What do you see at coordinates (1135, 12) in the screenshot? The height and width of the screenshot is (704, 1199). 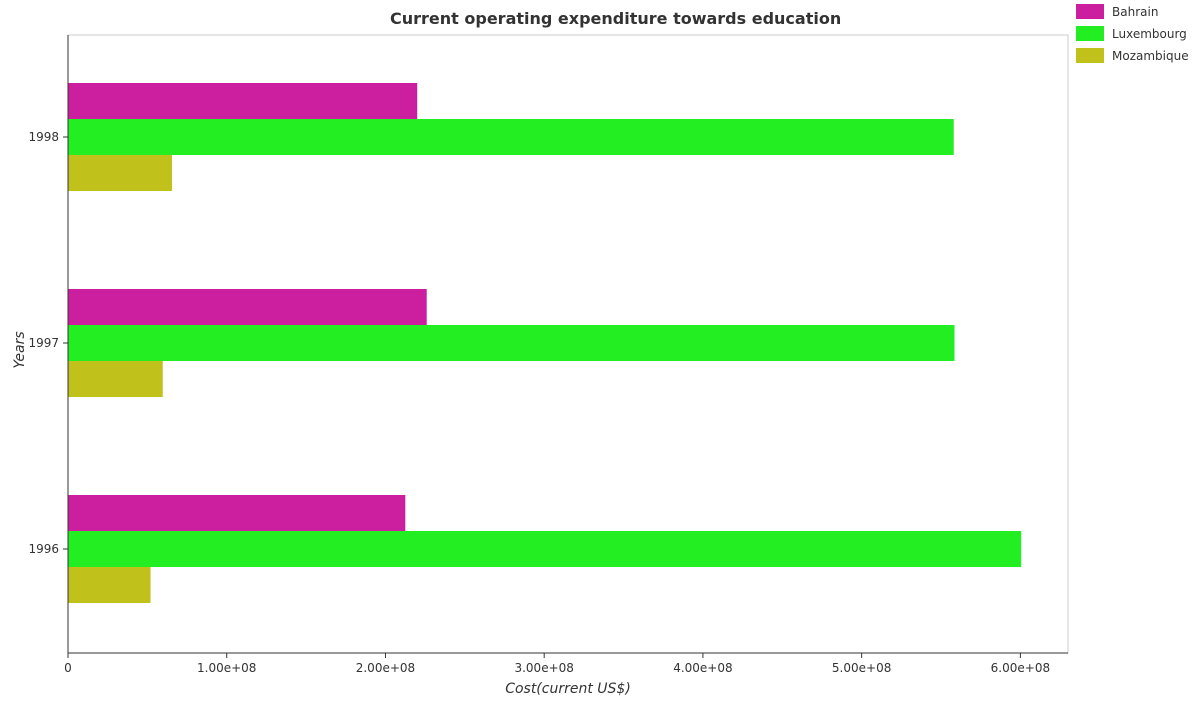 I see `legend-label-bahrain: Bahrain` at bounding box center [1135, 12].